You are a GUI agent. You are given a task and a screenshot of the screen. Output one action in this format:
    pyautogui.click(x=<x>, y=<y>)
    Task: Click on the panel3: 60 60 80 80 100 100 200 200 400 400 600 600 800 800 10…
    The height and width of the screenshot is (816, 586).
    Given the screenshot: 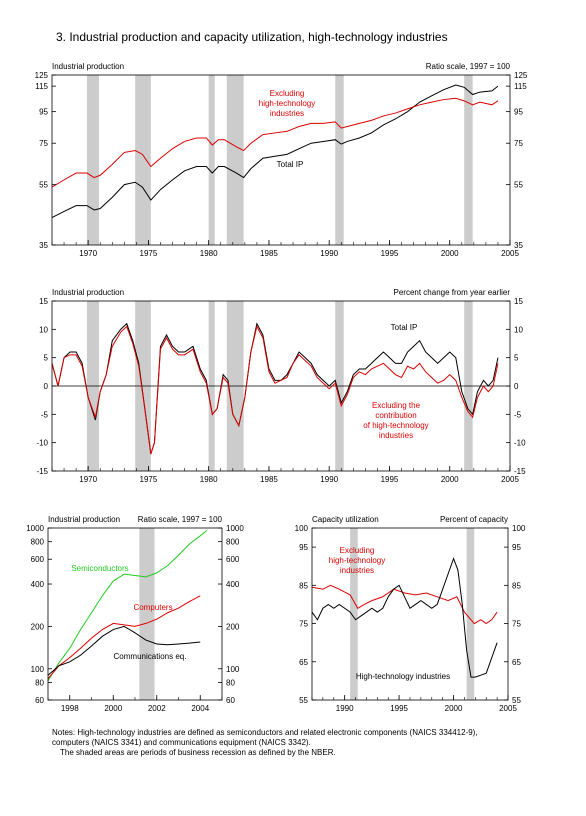 What is the action you would take?
    pyautogui.click(x=135, y=614)
    